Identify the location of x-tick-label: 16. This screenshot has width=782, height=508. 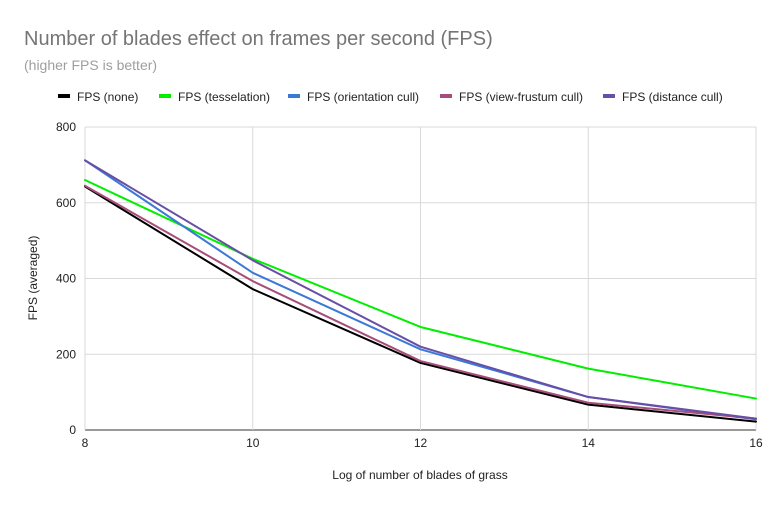
(756, 443).